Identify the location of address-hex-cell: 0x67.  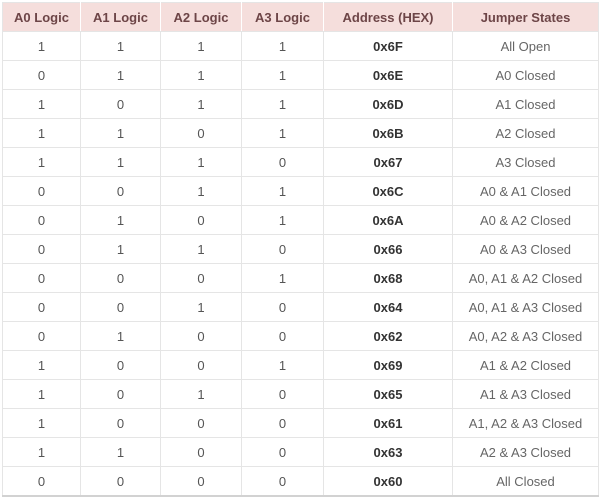
(388, 162).